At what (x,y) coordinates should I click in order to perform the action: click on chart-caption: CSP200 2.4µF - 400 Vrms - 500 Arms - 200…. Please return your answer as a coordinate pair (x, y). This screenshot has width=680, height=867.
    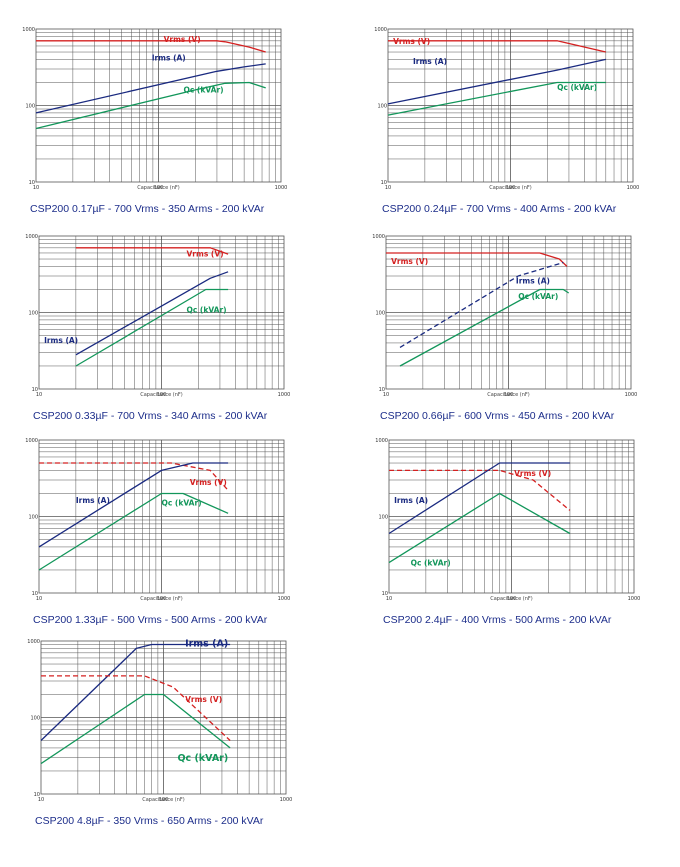
    Looking at the image, I should click on (497, 620).